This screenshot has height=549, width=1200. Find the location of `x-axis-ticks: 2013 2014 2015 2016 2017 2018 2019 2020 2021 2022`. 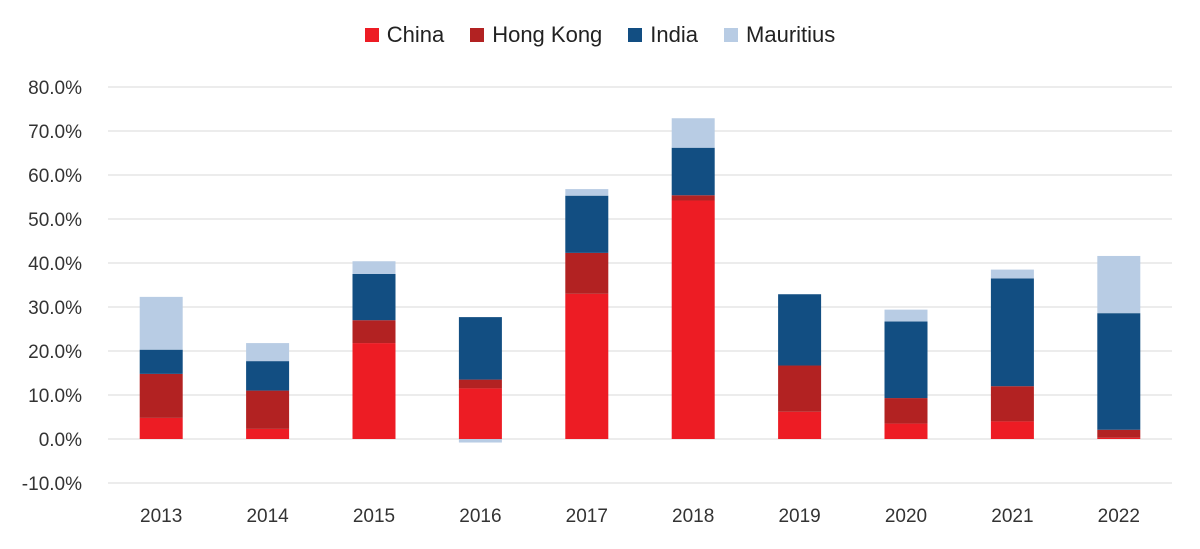

x-axis-ticks: 2013 2014 2015 2016 2017 2018 2019 2020 2021 2022 is located at coordinates (640, 516).